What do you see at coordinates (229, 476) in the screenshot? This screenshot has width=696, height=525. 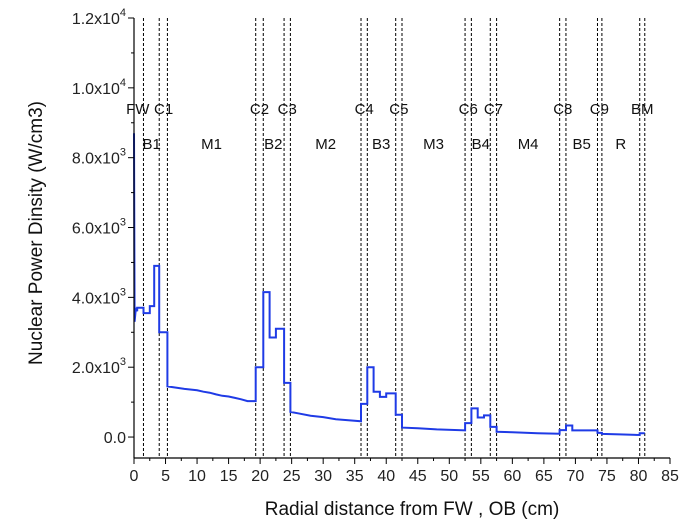 I see `x-tick-label: 15` at bounding box center [229, 476].